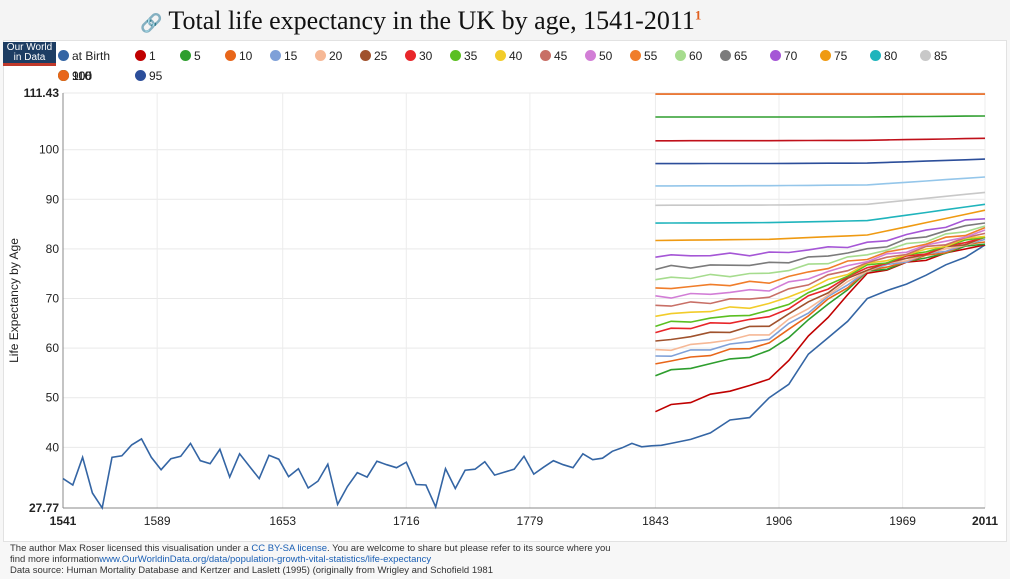  Describe the element at coordinates (336, 56) in the screenshot. I see `legend-label: 20` at that location.